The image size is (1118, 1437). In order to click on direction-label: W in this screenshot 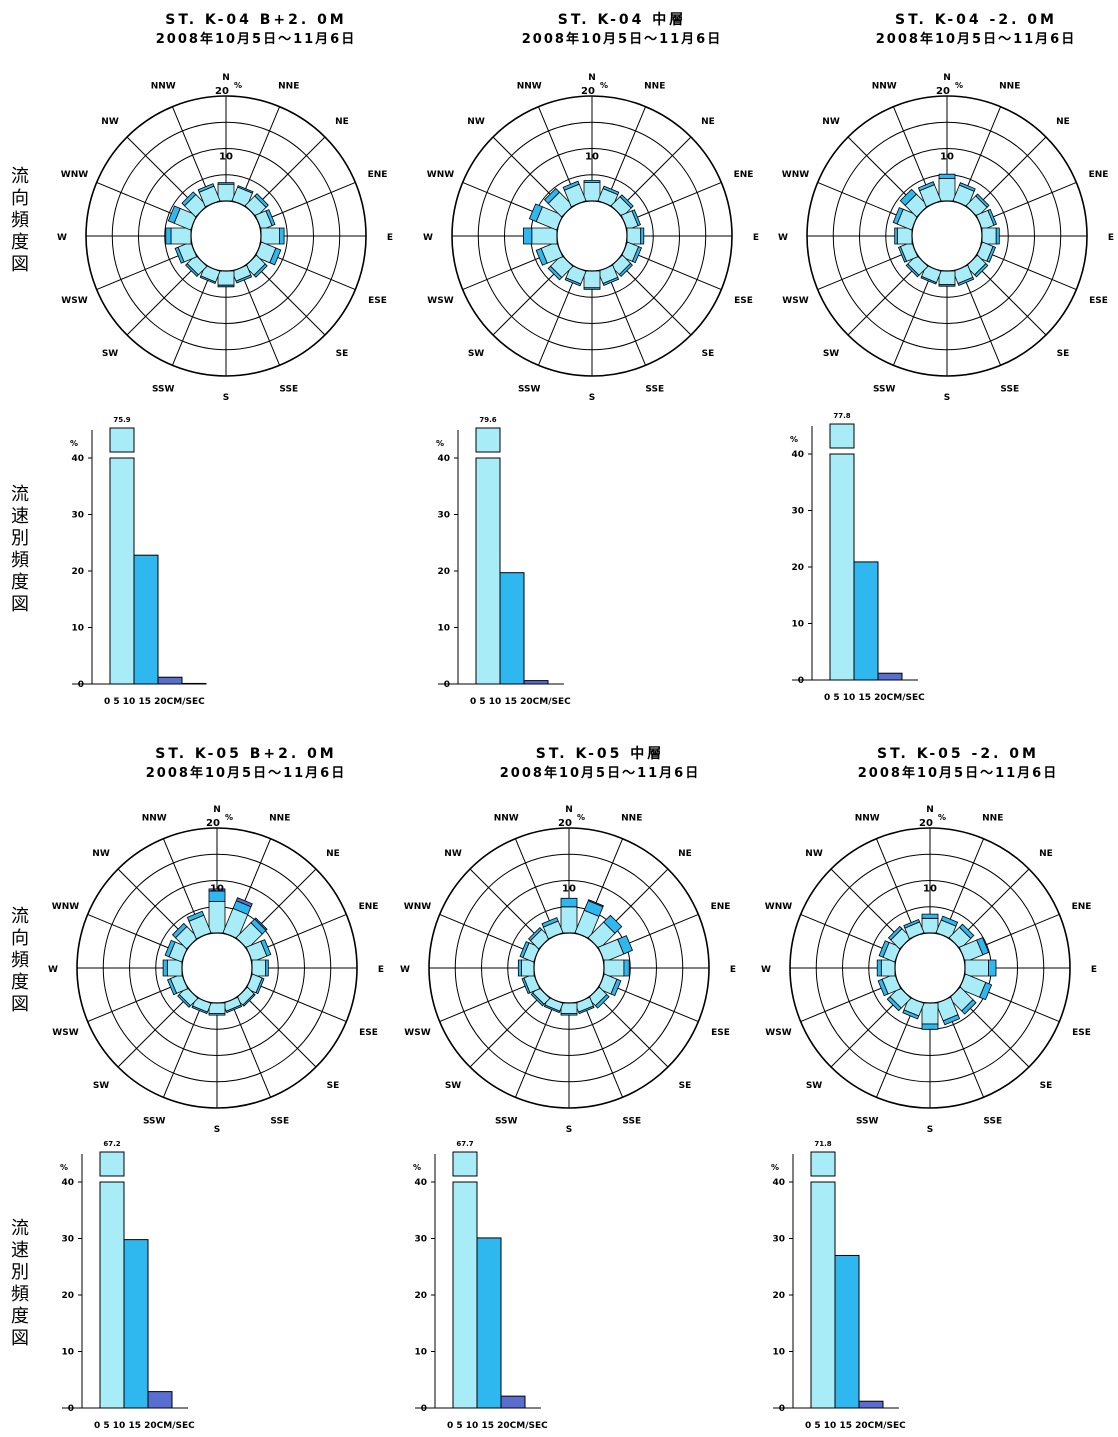, I will do `click(766, 970)`.